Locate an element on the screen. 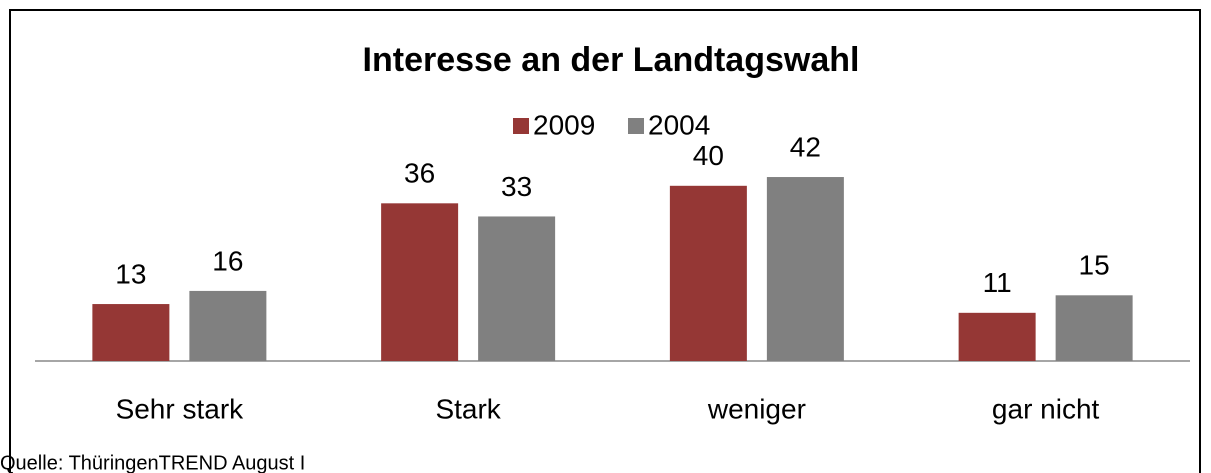 This screenshot has width=1211, height=473. source-note: Quelle: ThüringenTREND August I is located at coordinates (152, 462).